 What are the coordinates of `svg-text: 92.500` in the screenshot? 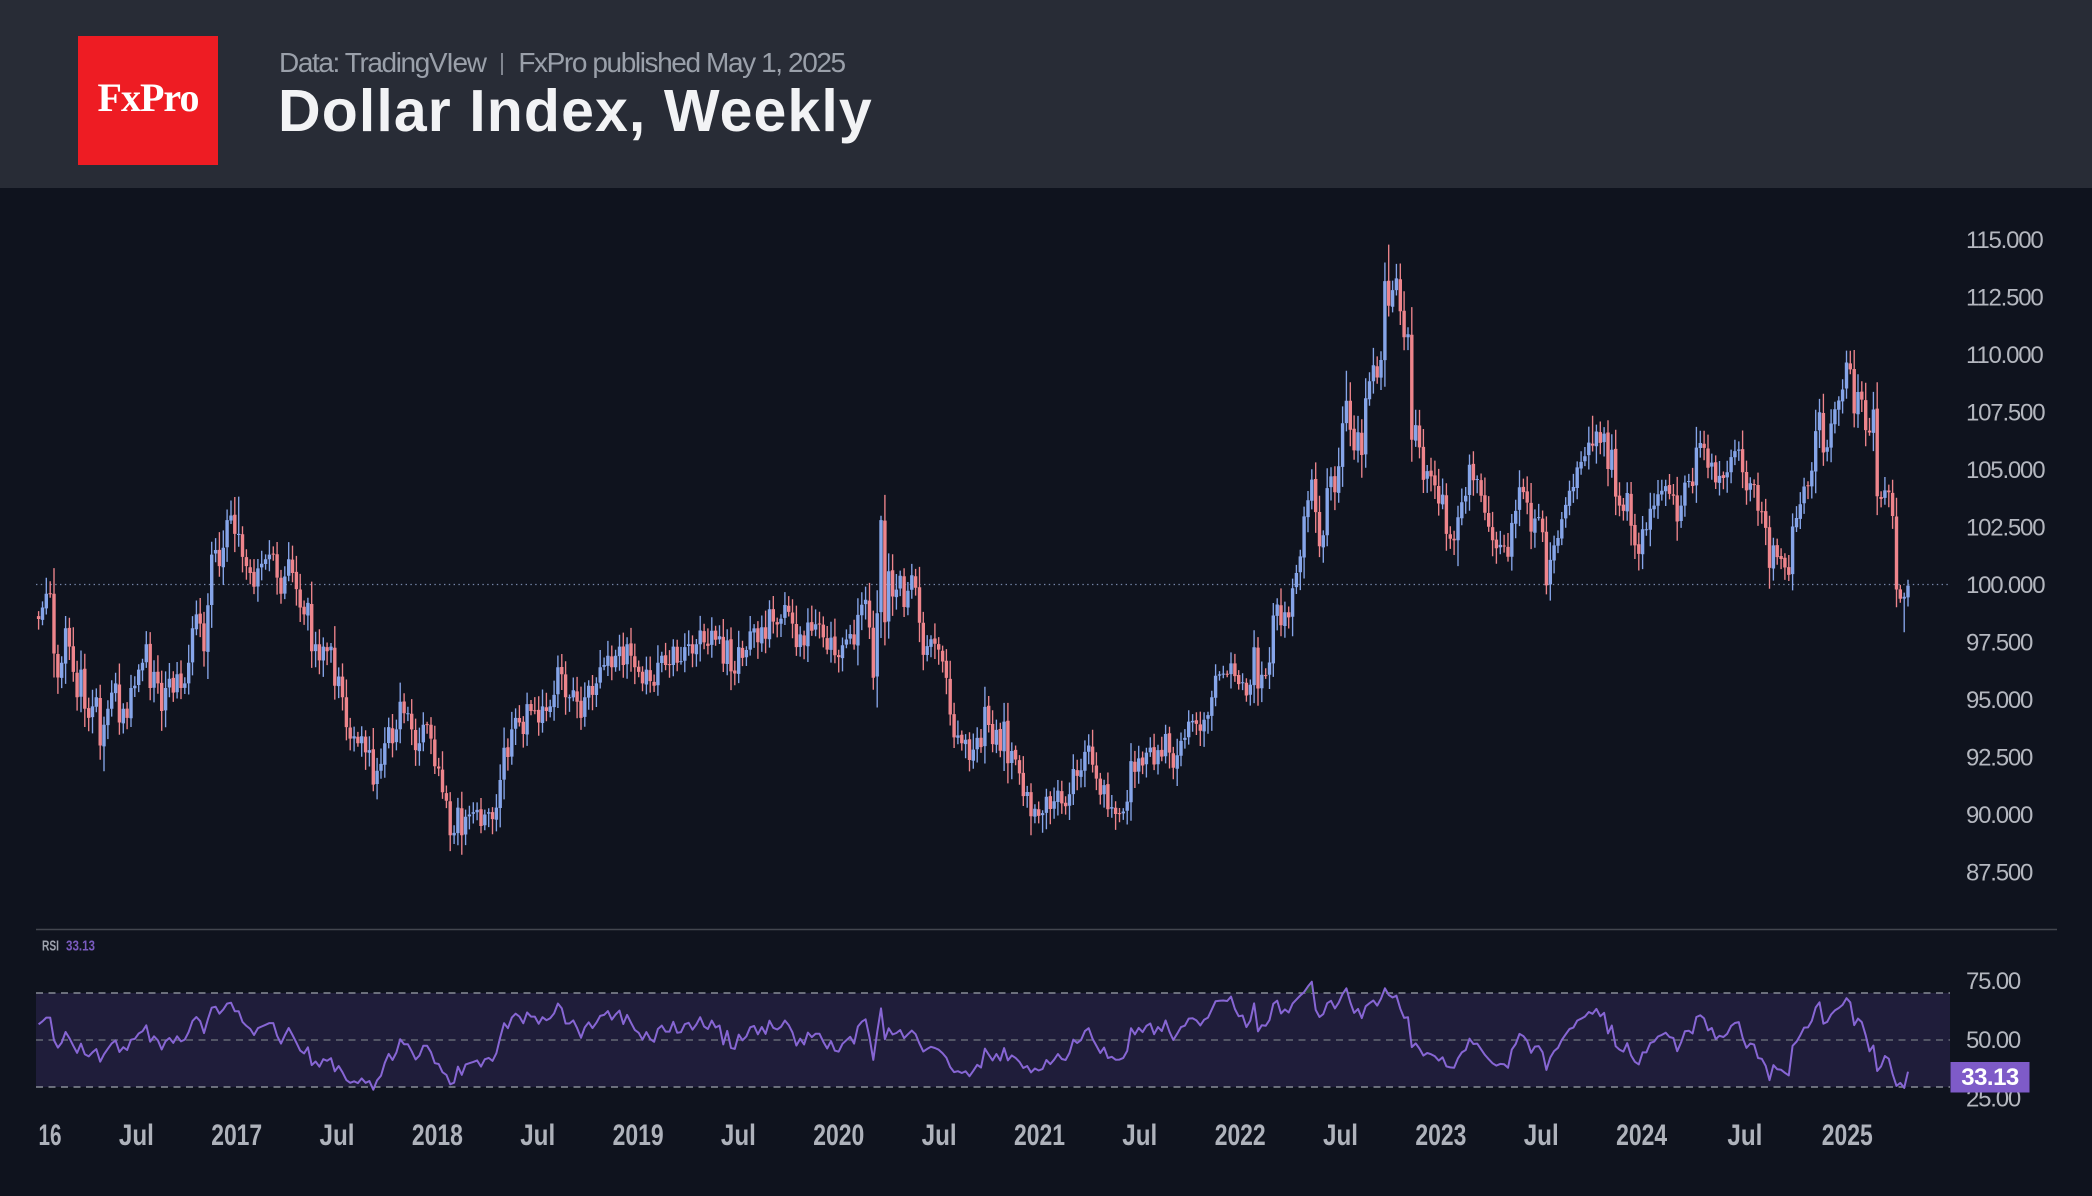 It's located at (1999, 758).